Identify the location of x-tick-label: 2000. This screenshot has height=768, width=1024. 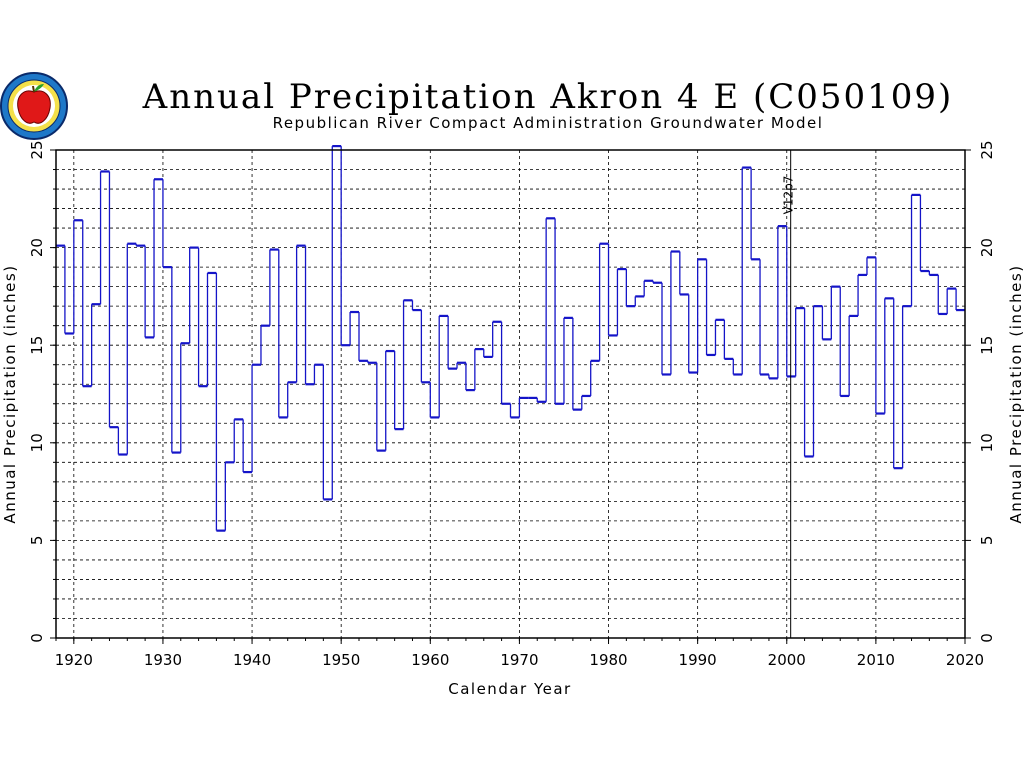
(787, 660).